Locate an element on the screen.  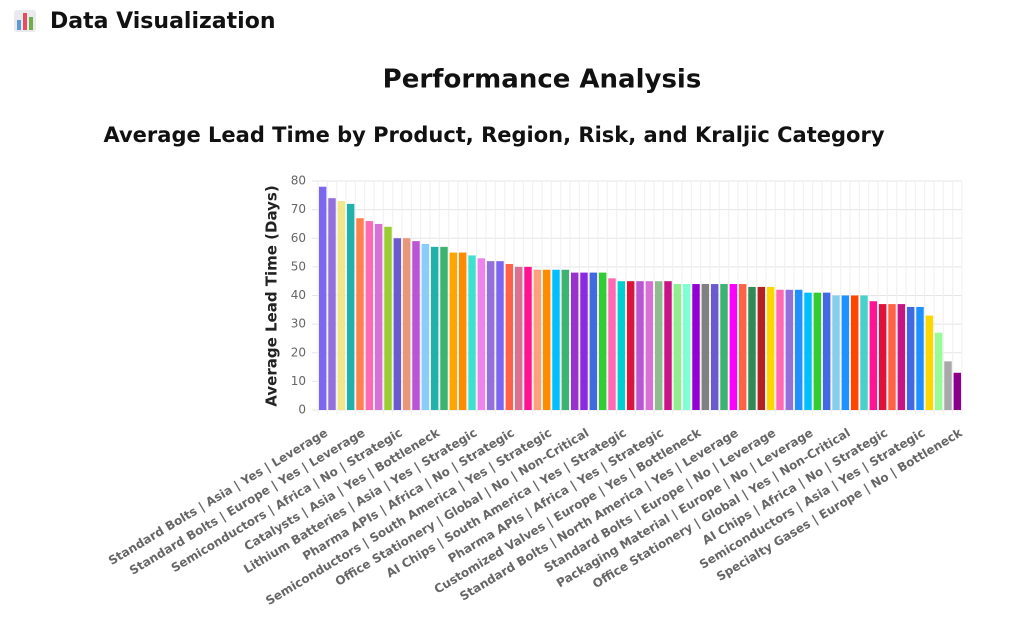
y-tick-label: 20 is located at coordinates (298, 352).